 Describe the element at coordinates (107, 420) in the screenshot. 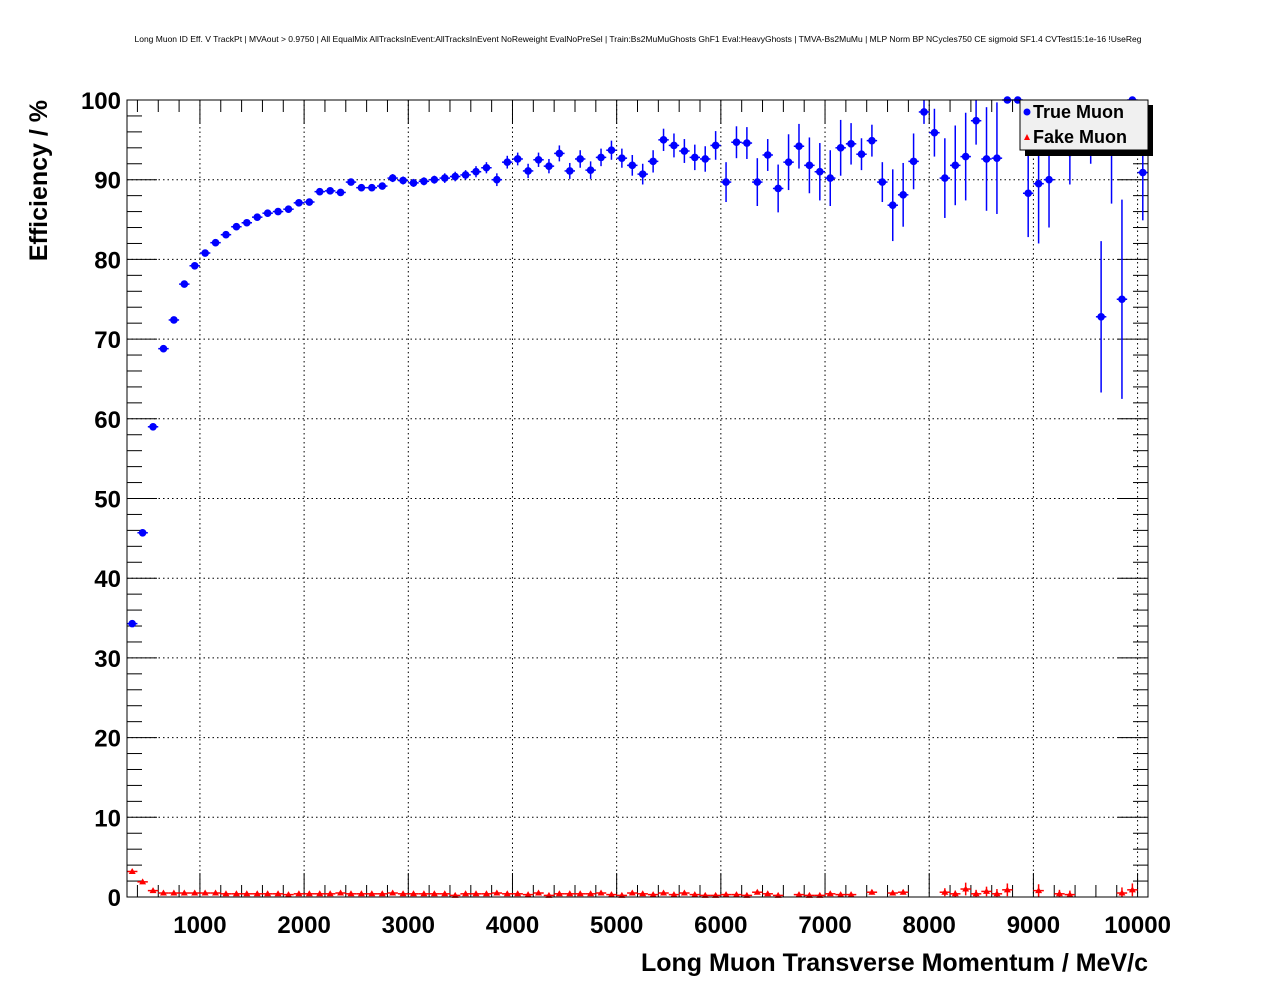

I see `y-tick-label: 60` at that location.